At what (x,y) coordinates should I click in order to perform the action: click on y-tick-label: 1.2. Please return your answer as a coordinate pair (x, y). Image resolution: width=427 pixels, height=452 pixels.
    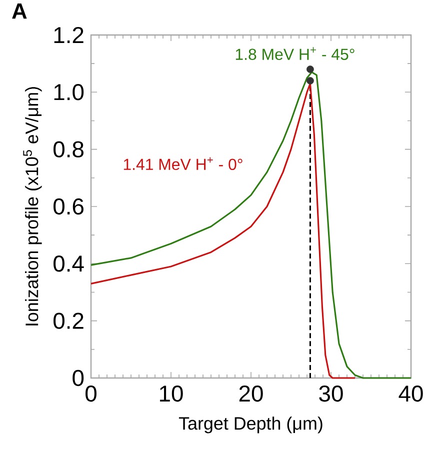
    Looking at the image, I should click on (69, 34).